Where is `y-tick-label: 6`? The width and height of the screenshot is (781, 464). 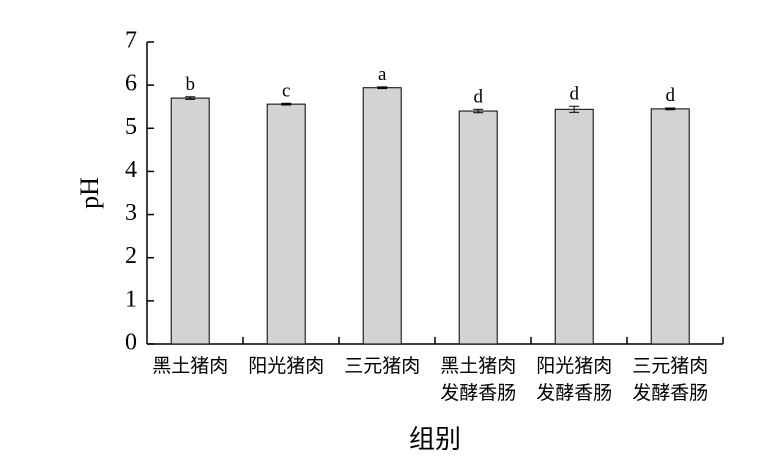
y-tick-label: 6 is located at coordinates (131, 84).